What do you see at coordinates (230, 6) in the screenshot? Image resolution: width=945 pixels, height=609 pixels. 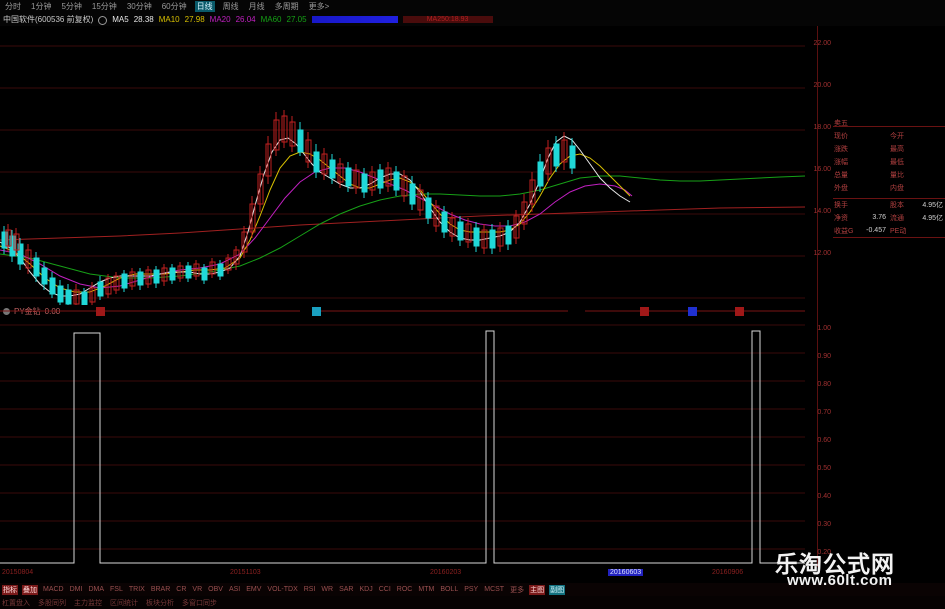 I see `period-tab-weekly: 周线` at bounding box center [230, 6].